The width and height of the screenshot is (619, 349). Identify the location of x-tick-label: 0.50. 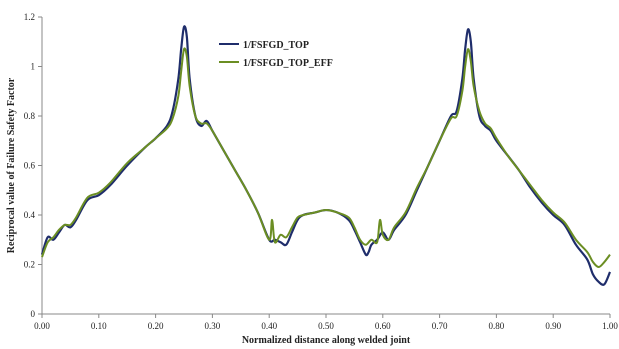
(326, 326).